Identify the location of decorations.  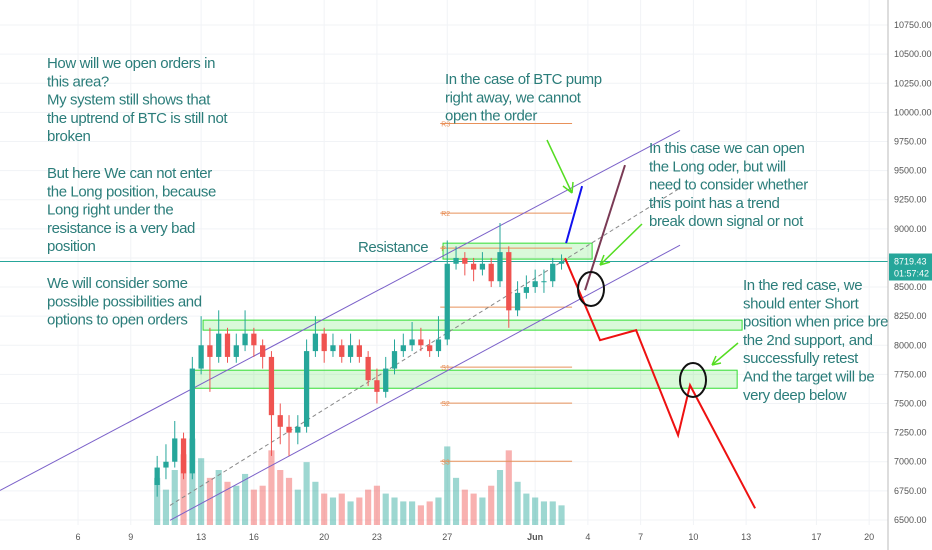
(642, 268).